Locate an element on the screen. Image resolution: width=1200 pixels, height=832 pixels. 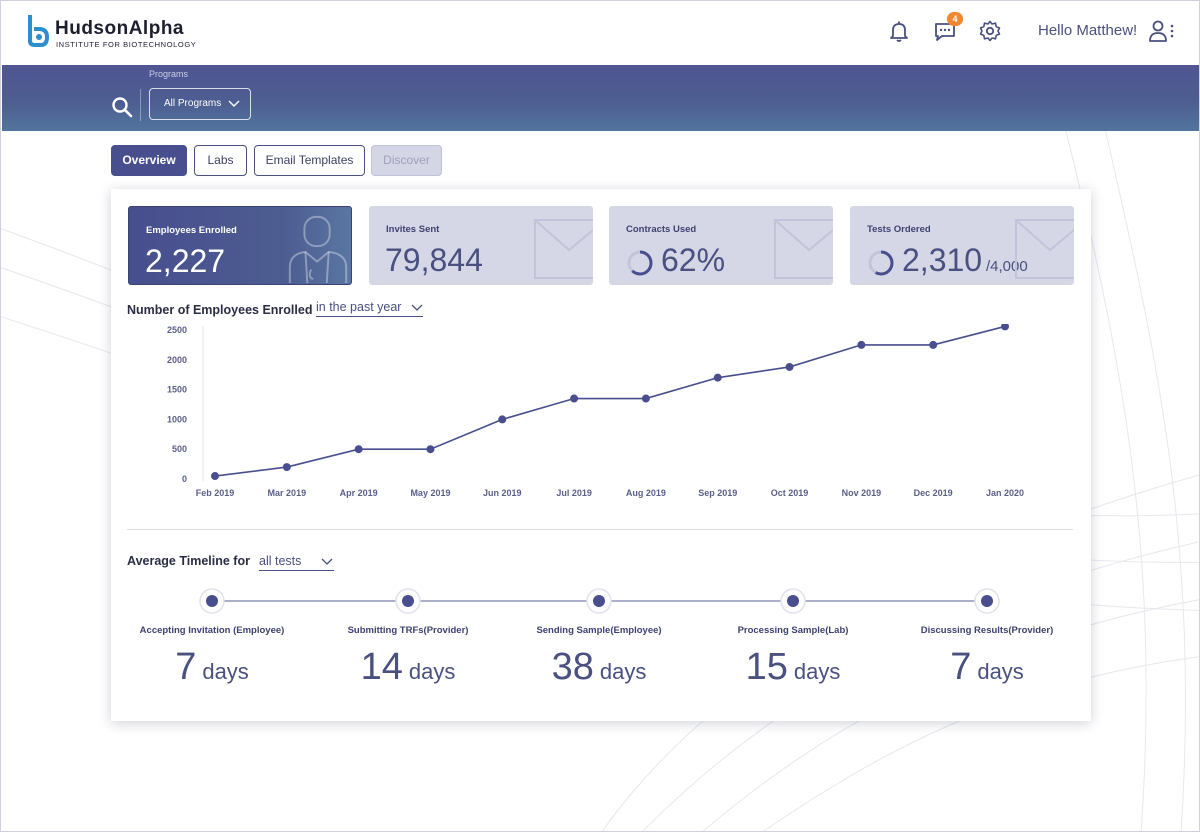
stage-label: Sending Sample(Employee) is located at coordinates (599, 630).